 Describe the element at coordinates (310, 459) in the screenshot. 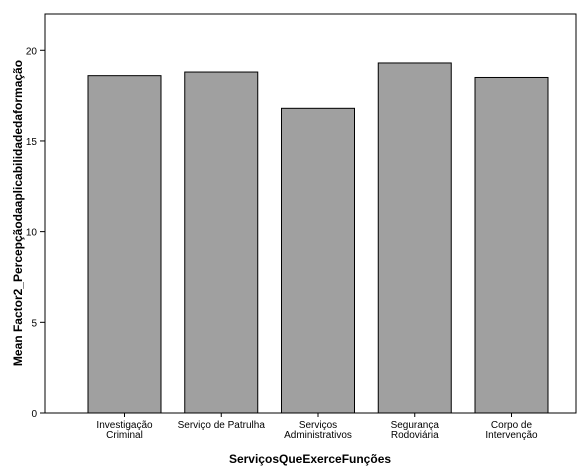

I see `x-axis-title: ServiçosQueExerceFunções` at that location.